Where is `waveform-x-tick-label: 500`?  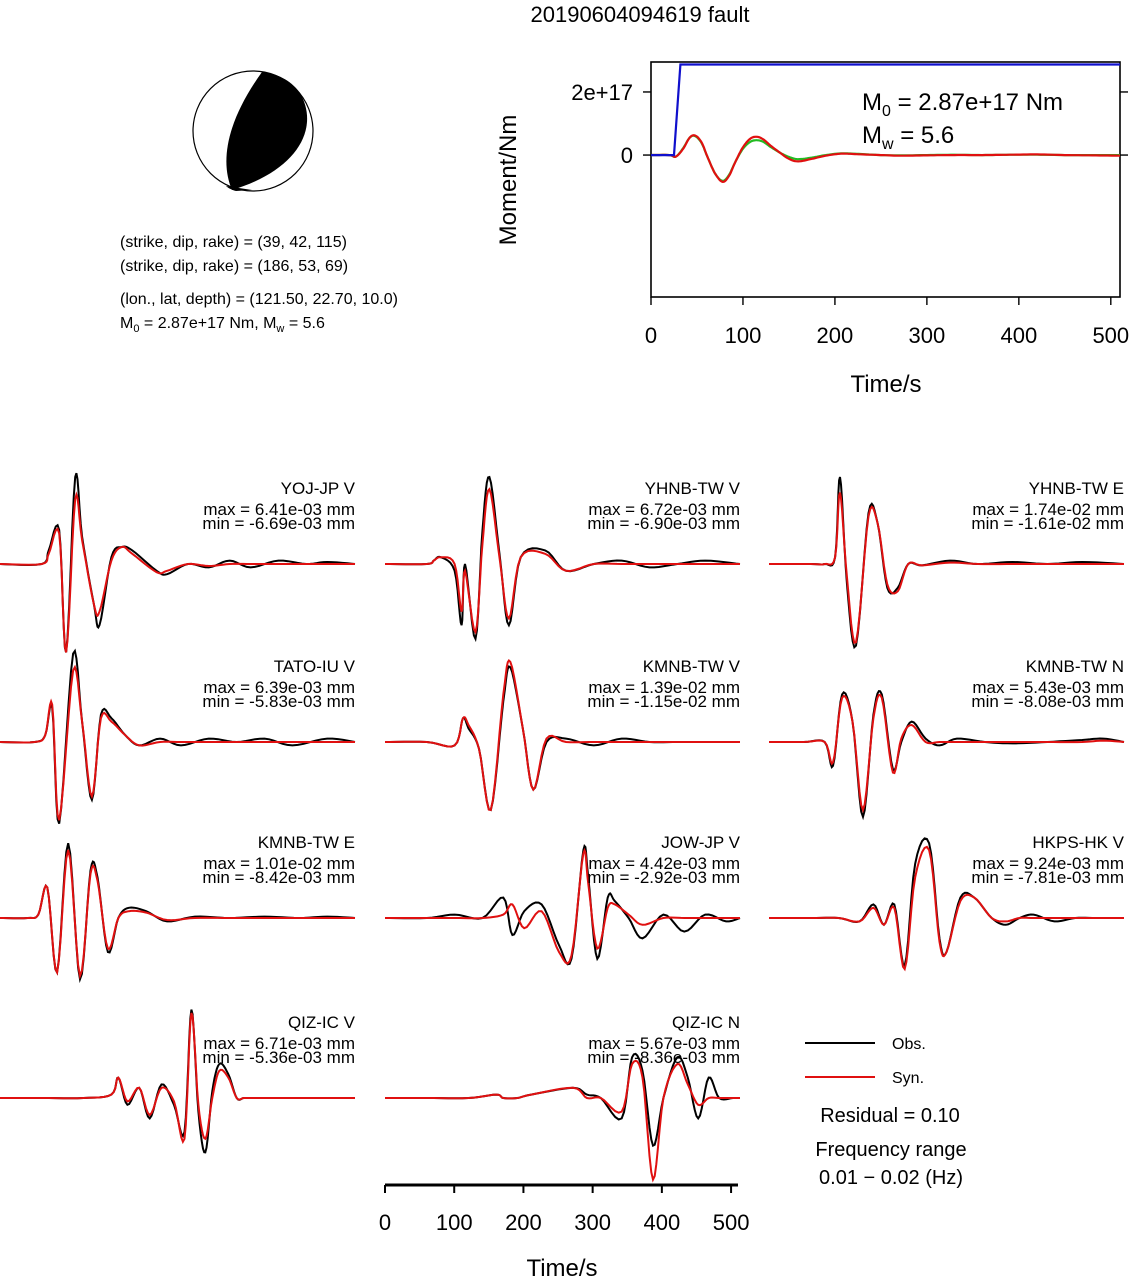 waveform-x-tick-label: 500 is located at coordinates (731, 1222).